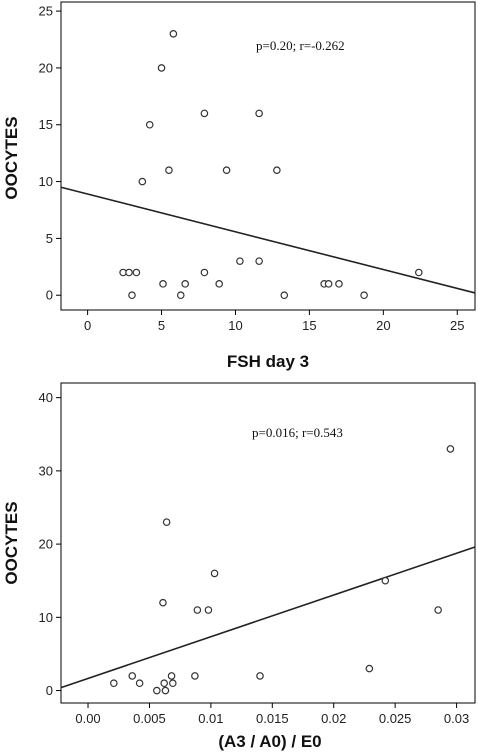 This screenshot has height=754, width=478. What do you see at coordinates (456, 718) in the screenshot?
I see `x-tick-label: 0.03` at bounding box center [456, 718].